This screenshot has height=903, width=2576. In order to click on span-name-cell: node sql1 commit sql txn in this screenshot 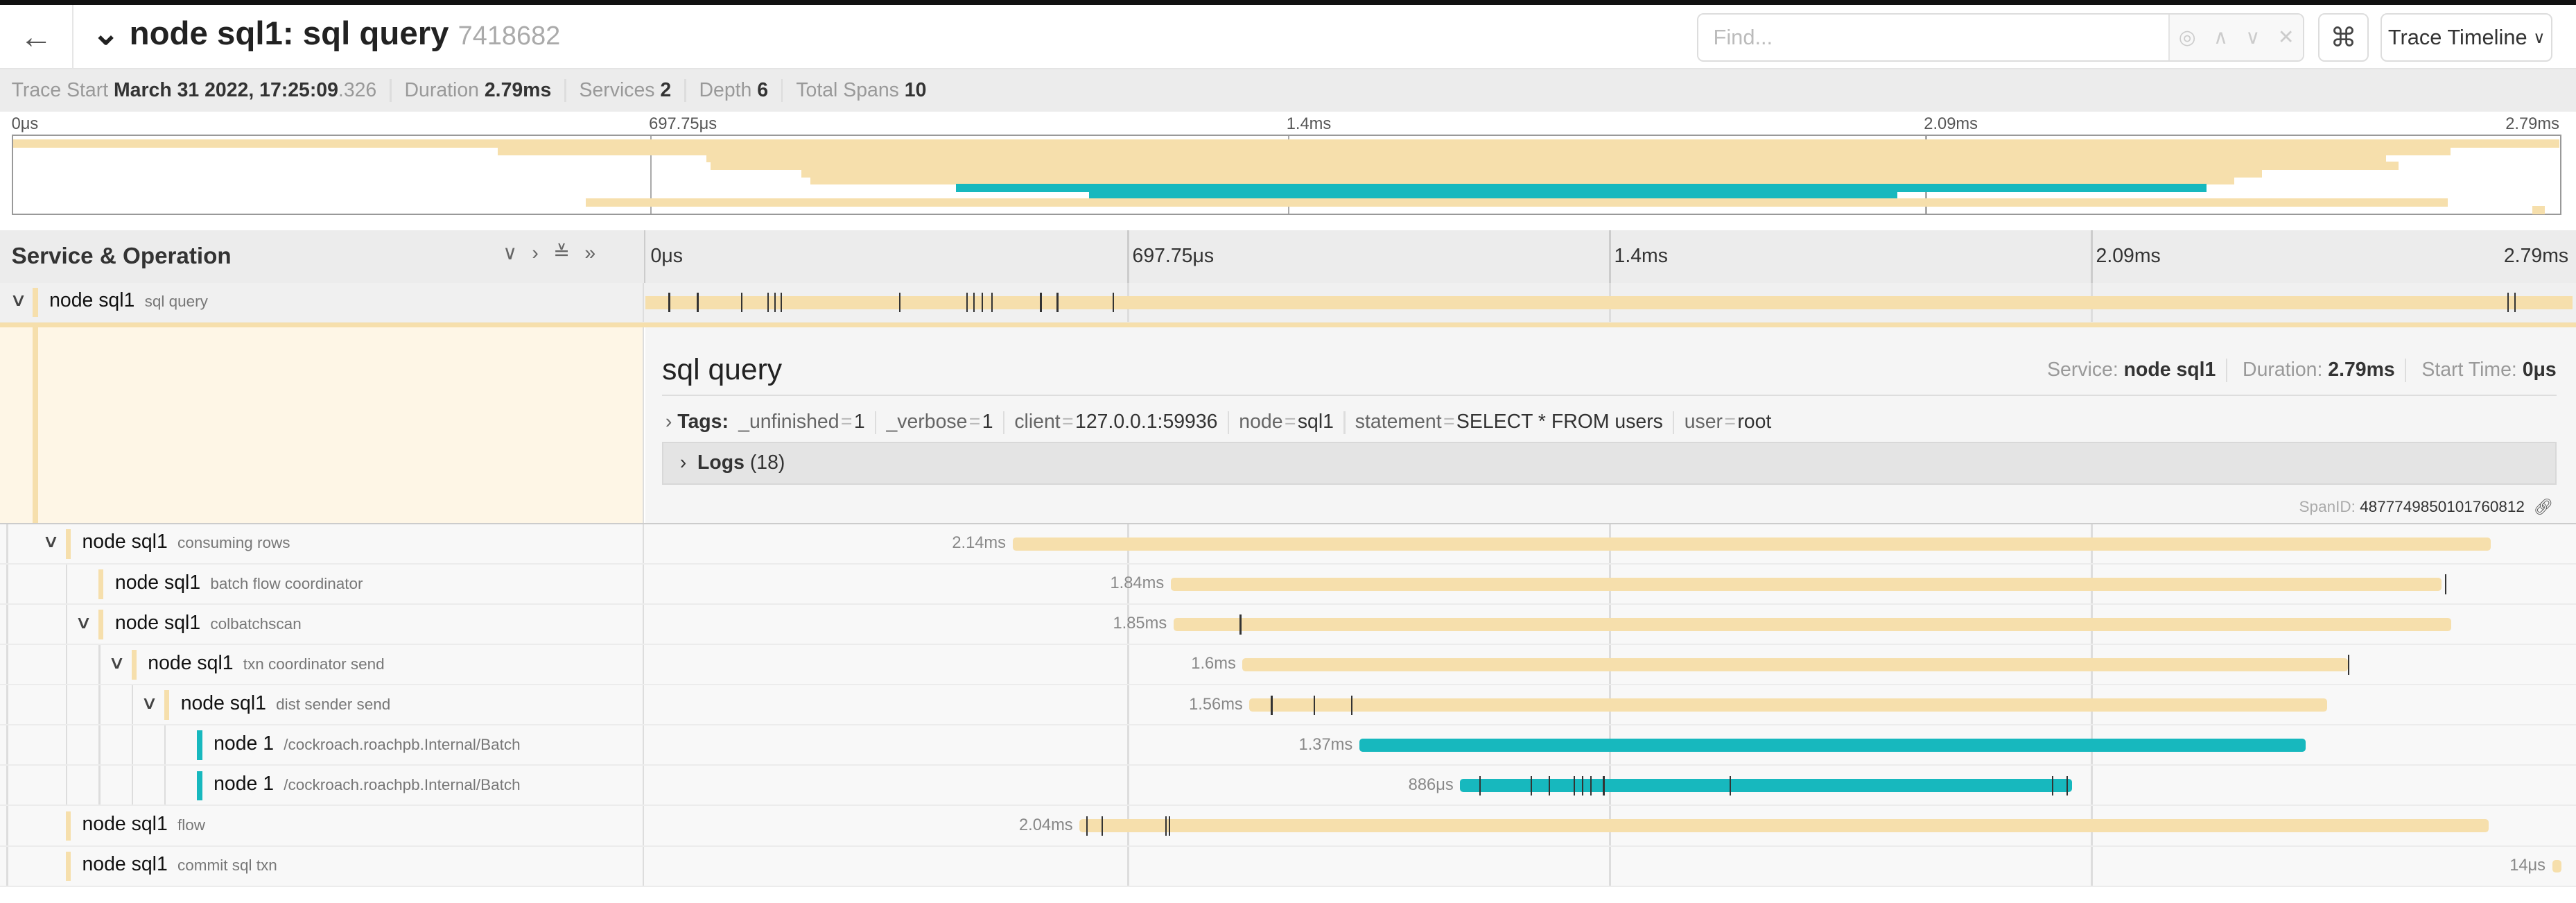, I will do `click(322, 866)`.